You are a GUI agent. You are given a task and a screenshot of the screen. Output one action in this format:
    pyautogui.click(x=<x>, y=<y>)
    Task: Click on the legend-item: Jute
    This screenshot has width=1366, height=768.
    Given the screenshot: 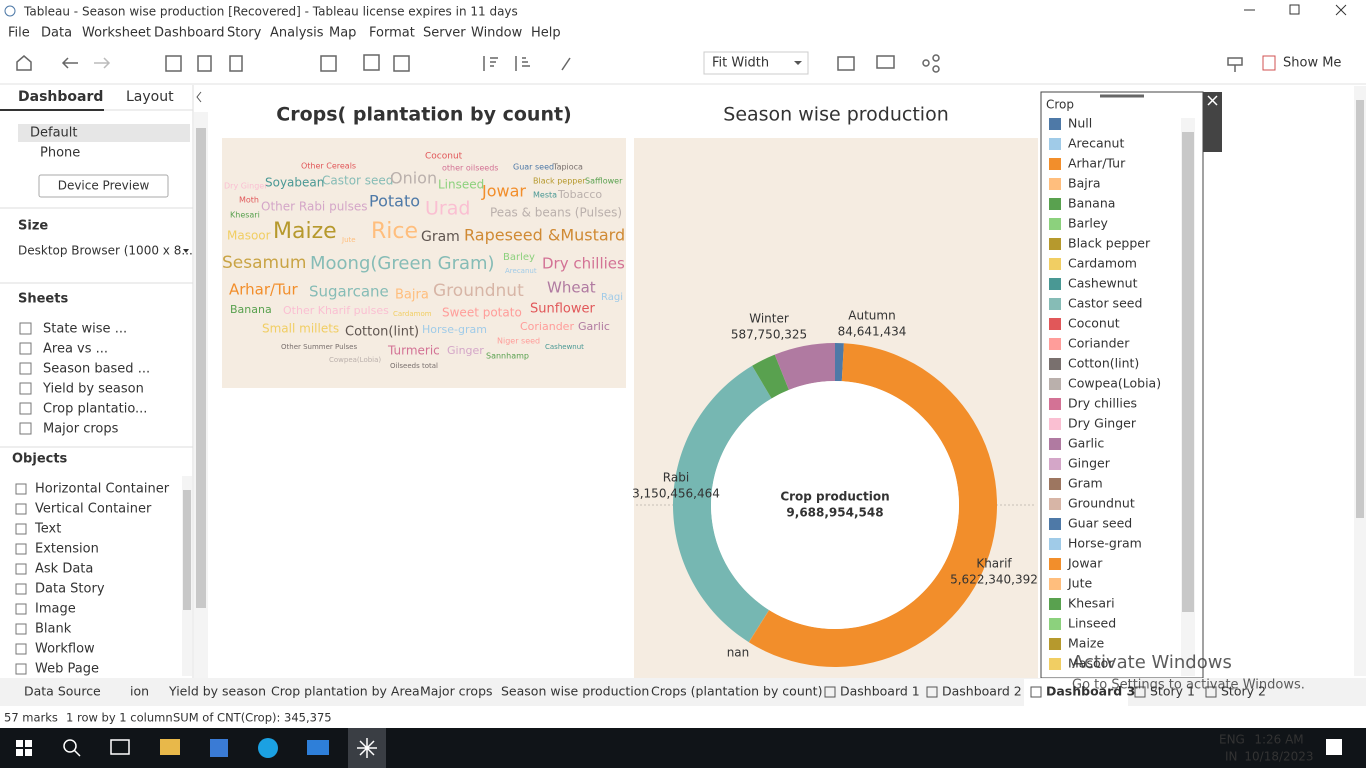 What is the action you would take?
    pyautogui.click(x=1080, y=583)
    